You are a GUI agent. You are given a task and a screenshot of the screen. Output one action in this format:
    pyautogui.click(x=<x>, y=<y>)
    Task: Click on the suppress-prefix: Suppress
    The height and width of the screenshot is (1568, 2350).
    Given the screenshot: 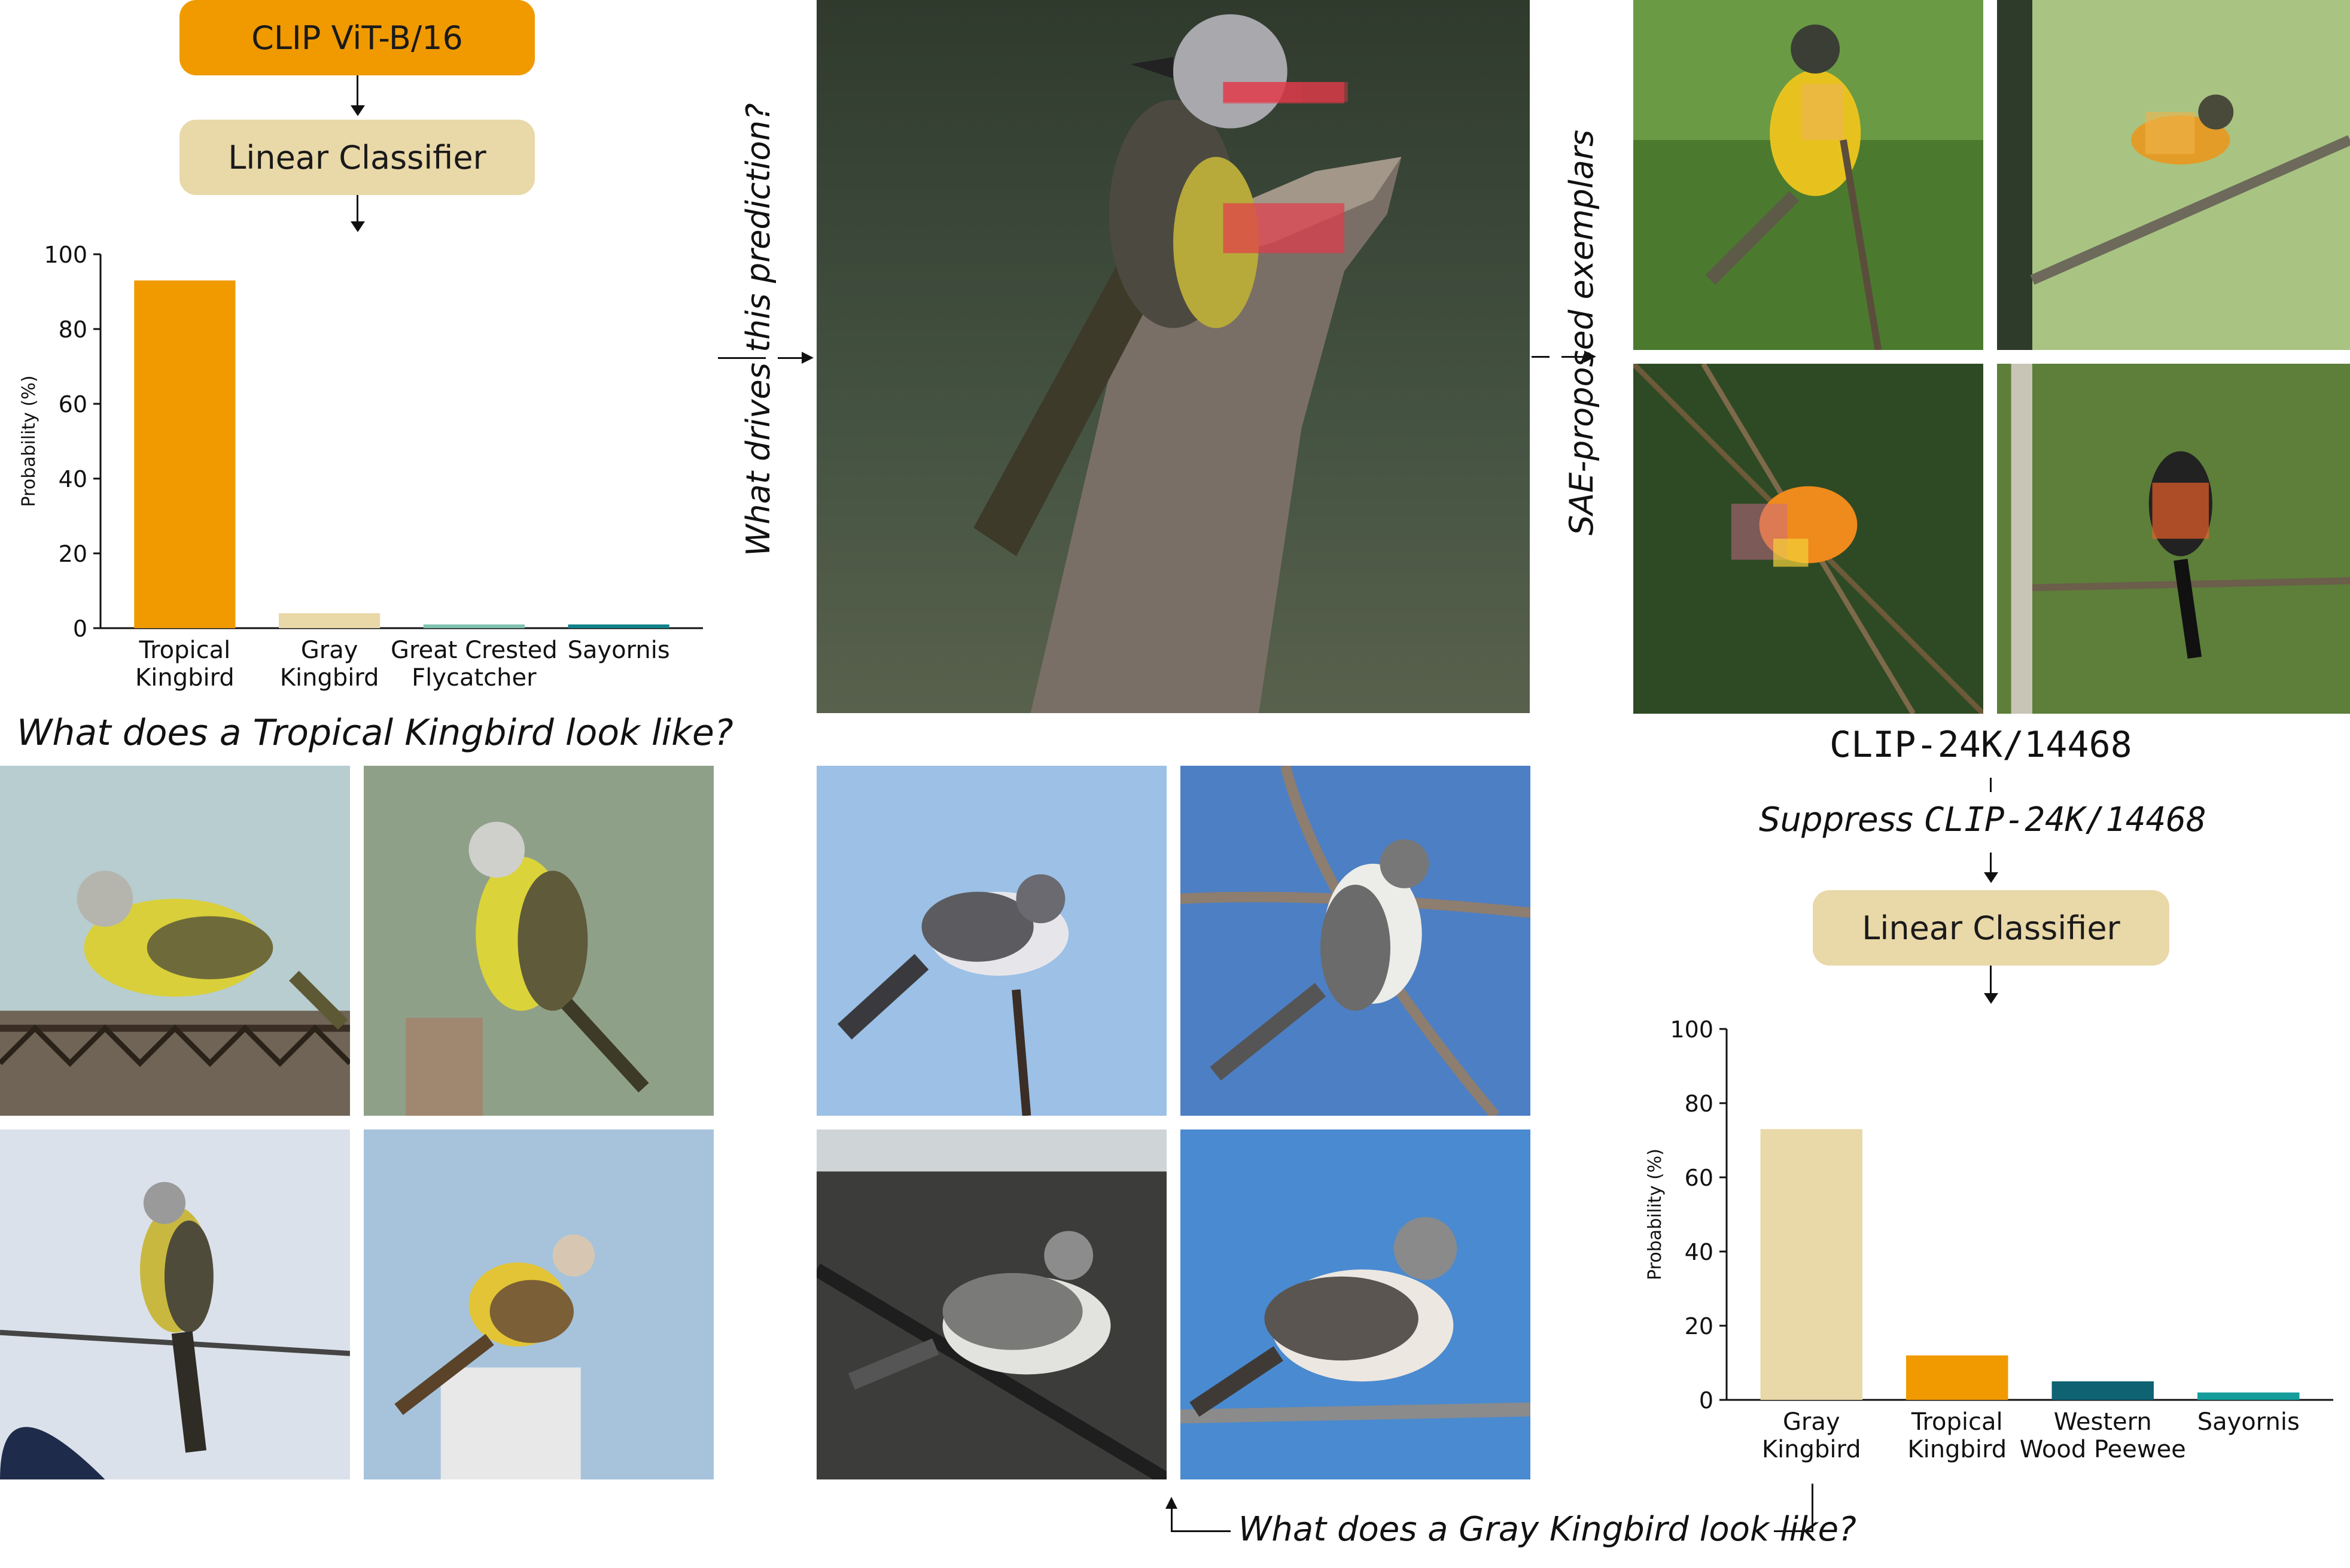 What is the action you would take?
    pyautogui.click(x=1836, y=819)
    